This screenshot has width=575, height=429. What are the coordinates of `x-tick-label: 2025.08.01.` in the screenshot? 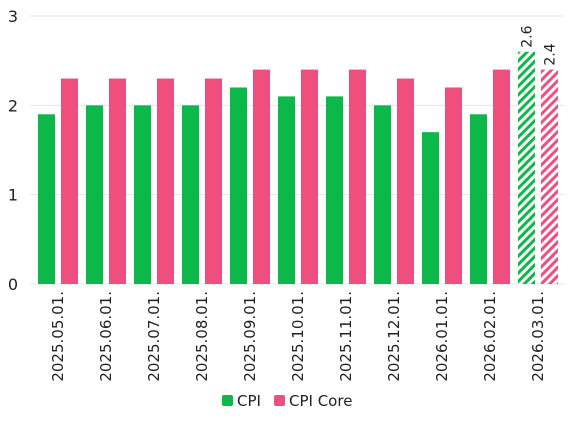 It's located at (202, 336).